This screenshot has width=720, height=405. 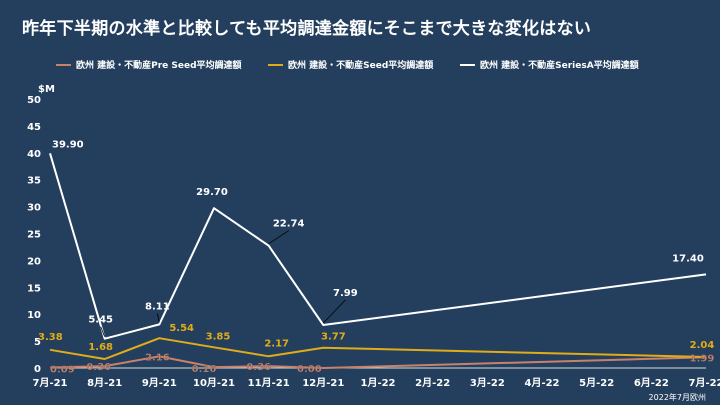 I want to click on data-label: 0.16, so click(x=204, y=369).